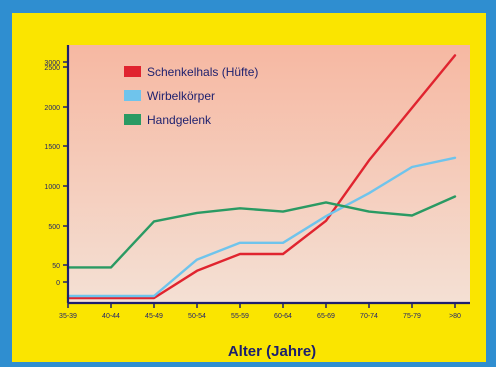 Image resolution: width=496 pixels, height=367 pixels. Describe the element at coordinates (54, 227) in the screenshot. I see `y-tick-label: 500` at that location.